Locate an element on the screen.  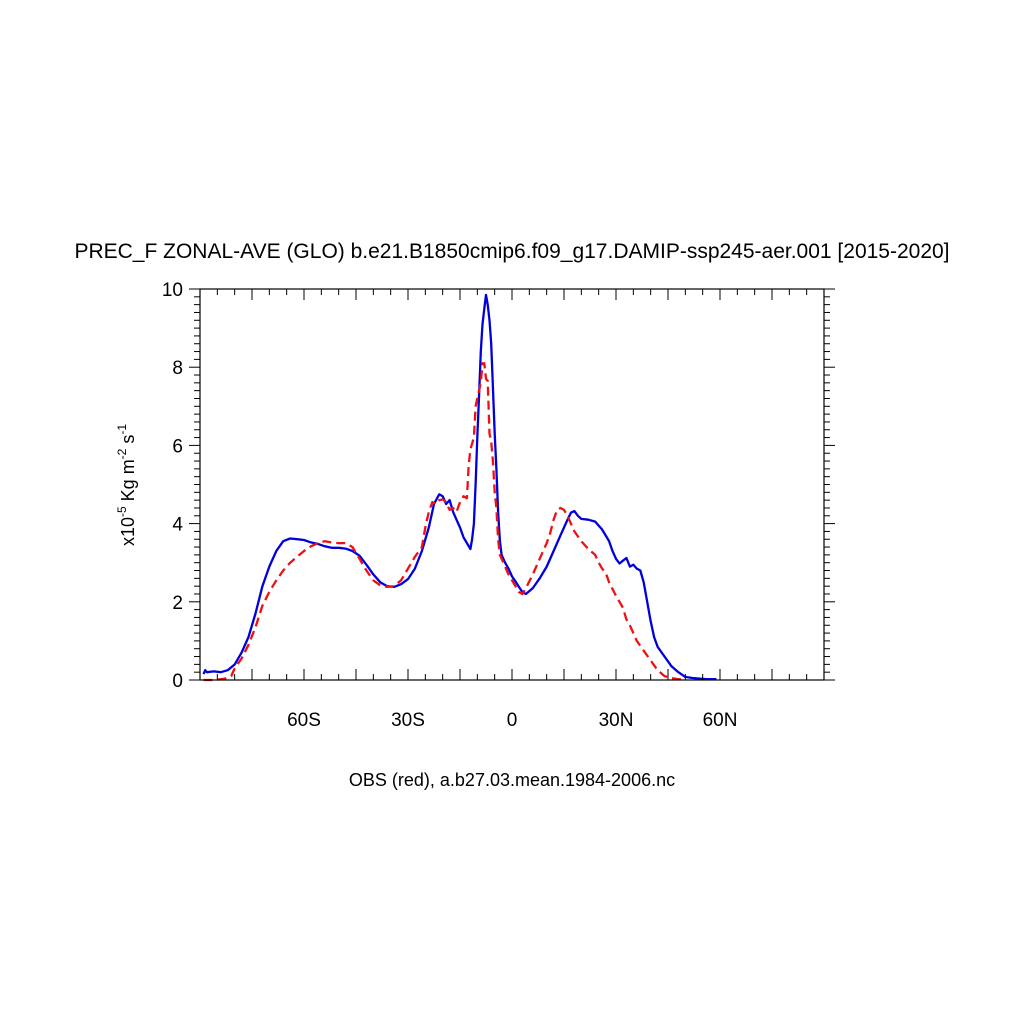
x-tick-label: 60S is located at coordinates (304, 720).